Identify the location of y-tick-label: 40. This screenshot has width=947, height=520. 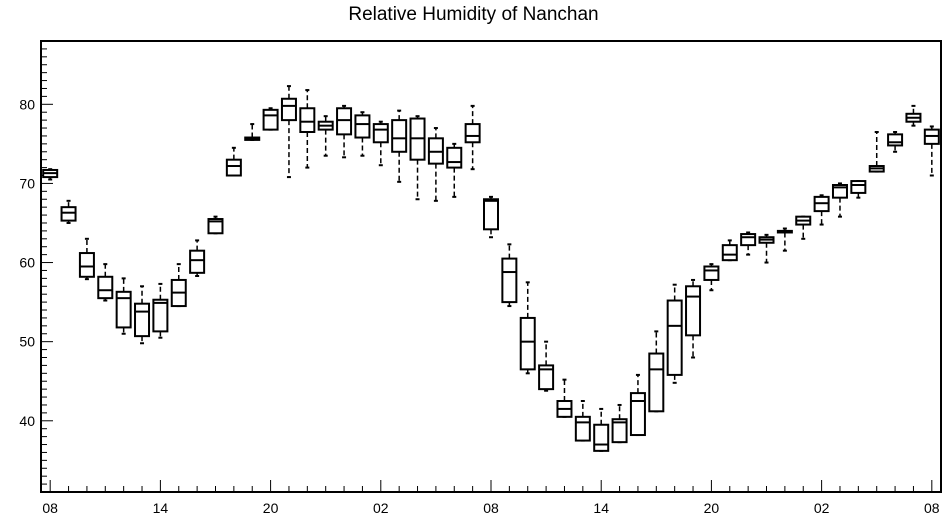
(27, 421).